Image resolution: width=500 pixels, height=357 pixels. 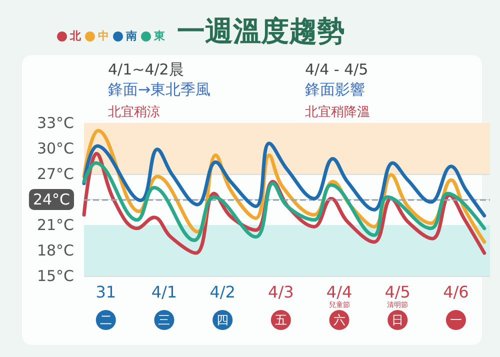 What do you see at coordinates (106, 320) in the screenshot?
I see `text: 二` at bounding box center [106, 320].